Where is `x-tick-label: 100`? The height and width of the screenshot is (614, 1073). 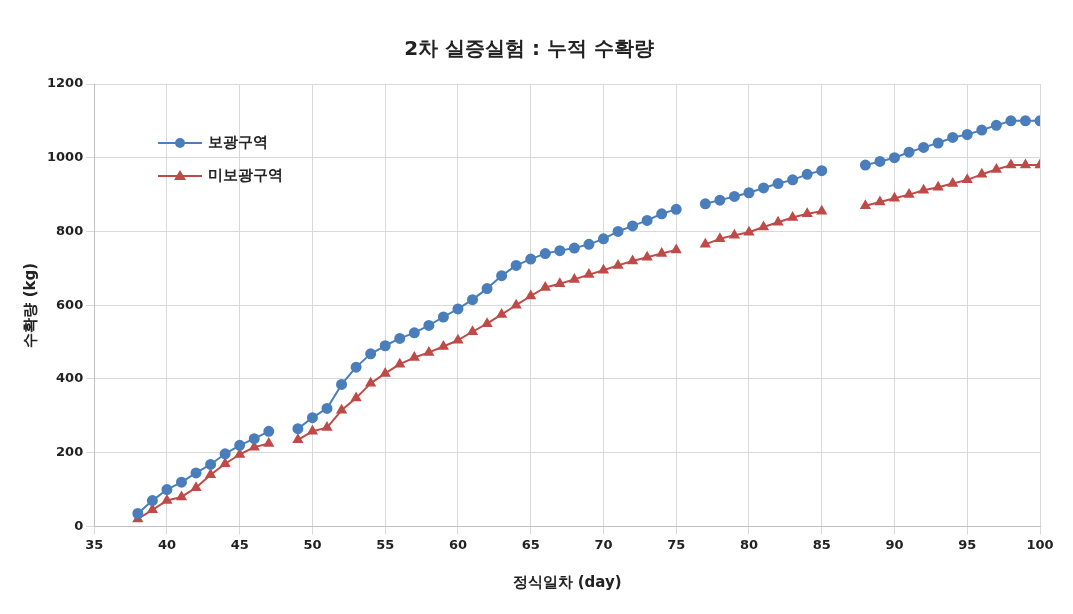 x-tick-label: 100 is located at coordinates (1040, 544).